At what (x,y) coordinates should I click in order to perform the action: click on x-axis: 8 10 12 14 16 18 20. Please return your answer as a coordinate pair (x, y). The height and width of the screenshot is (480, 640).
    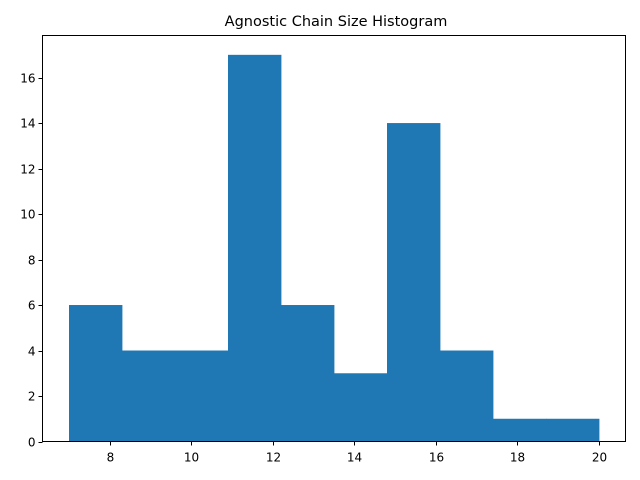
    Looking at the image, I should click on (357, 453).